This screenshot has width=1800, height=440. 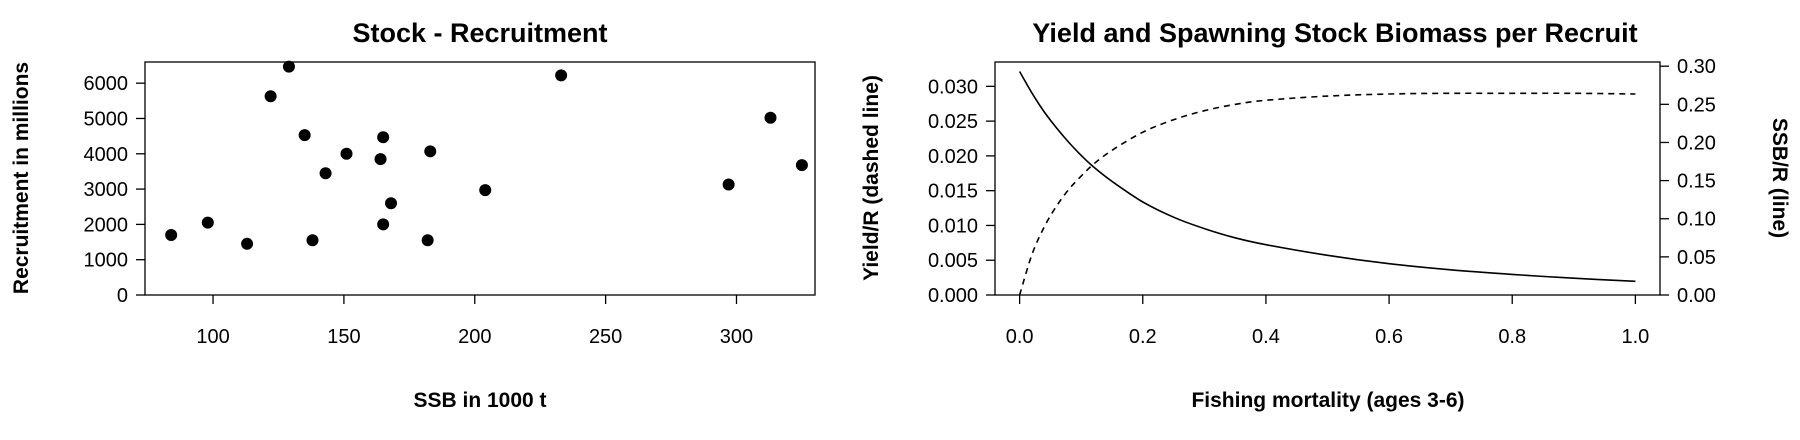 What do you see at coordinates (343, 337) in the screenshot?
I see `x-tick-label: 150` at bounding box center [343, 337].